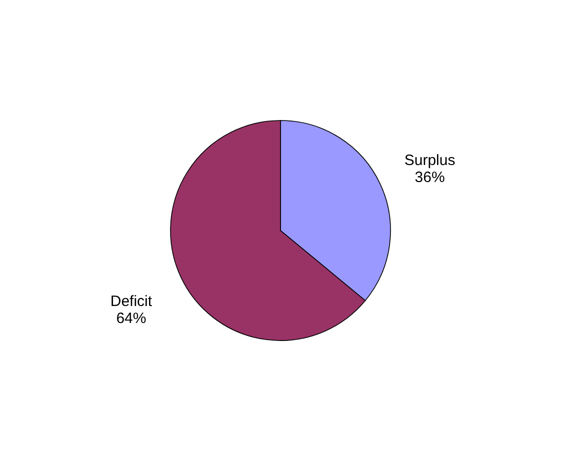 This screenshot has width=565, height=461. What do you see at coordinates (429, 177) in the screenshot?
I see `data-label: 36%` at bounding box center [429, 177].